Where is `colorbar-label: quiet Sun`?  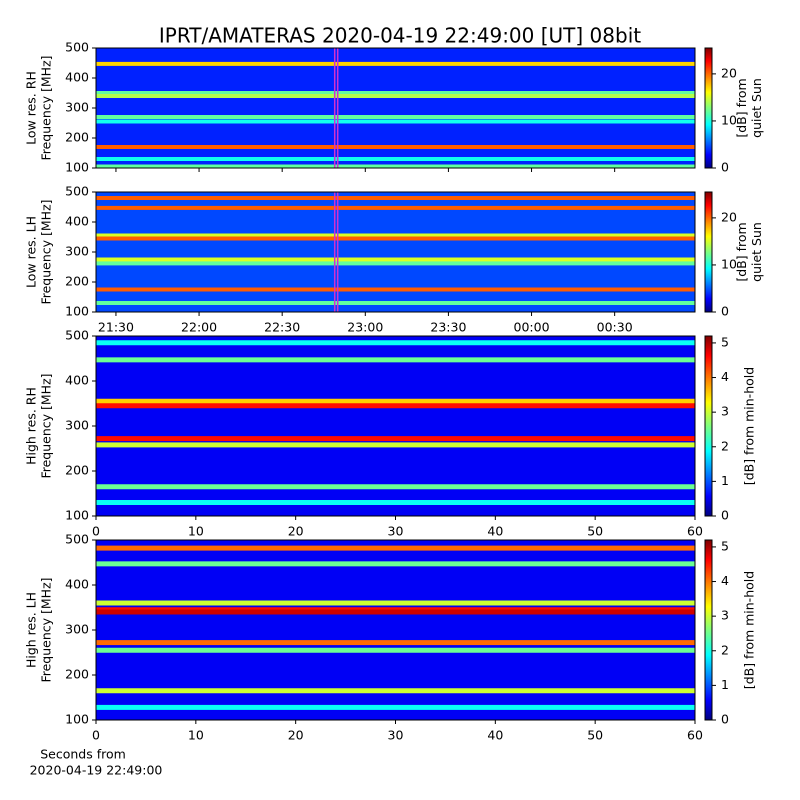
colorbar-label: quiet Sun is located at coordinates (756, 252).